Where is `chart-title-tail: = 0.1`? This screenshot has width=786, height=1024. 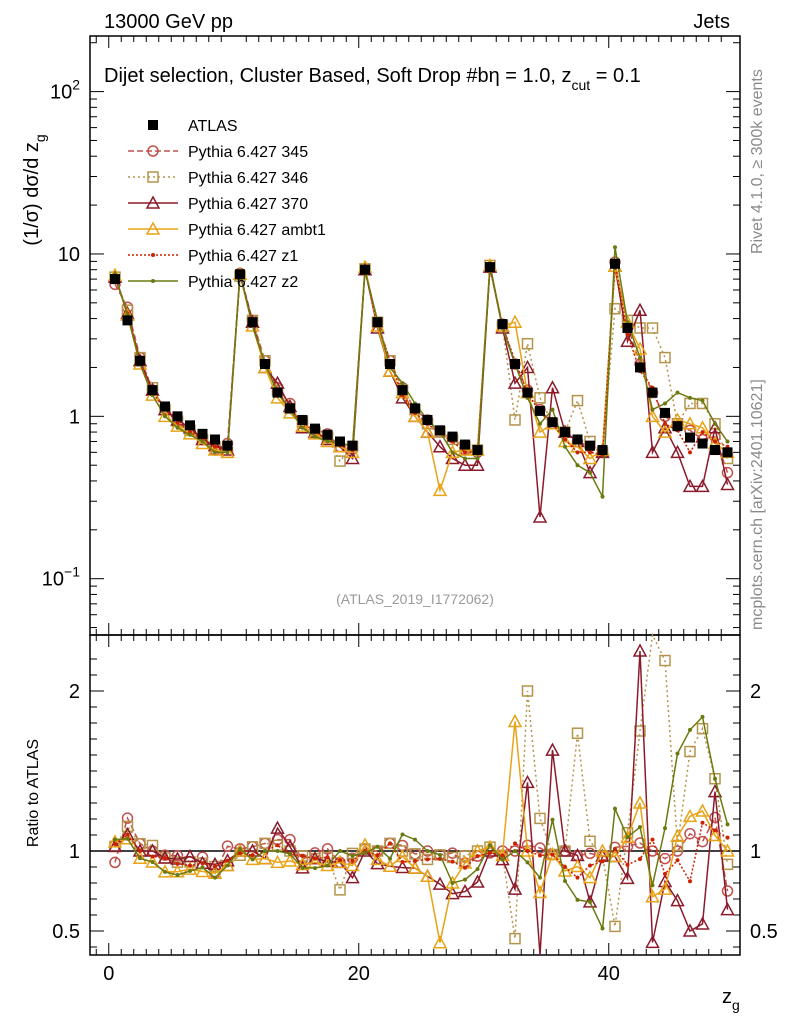 chart-title-tail: = 0.1 is located at coordinates (615, 76).